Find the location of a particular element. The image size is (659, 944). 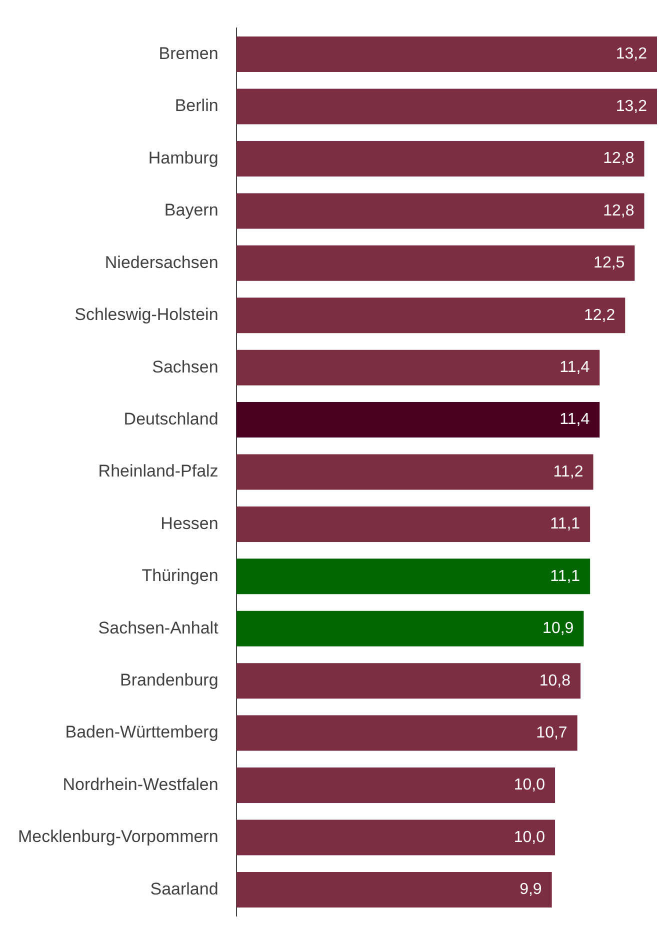

y-tick-label: Mecklenburg-Vorpommern is located at coordinates (118, 836).